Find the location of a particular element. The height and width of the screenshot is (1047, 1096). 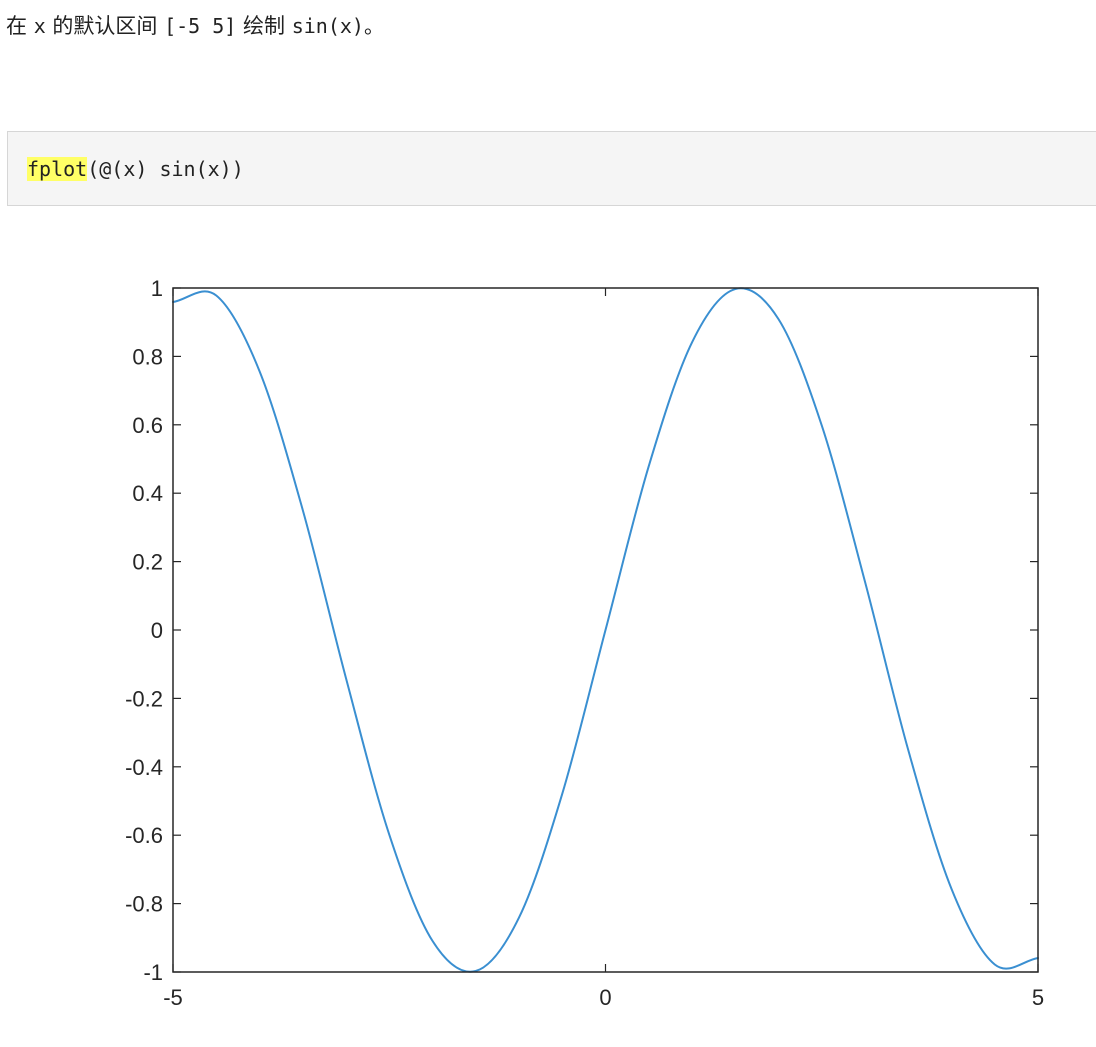

y-tick-label: 0.8 is located at coordinates (147, 356).